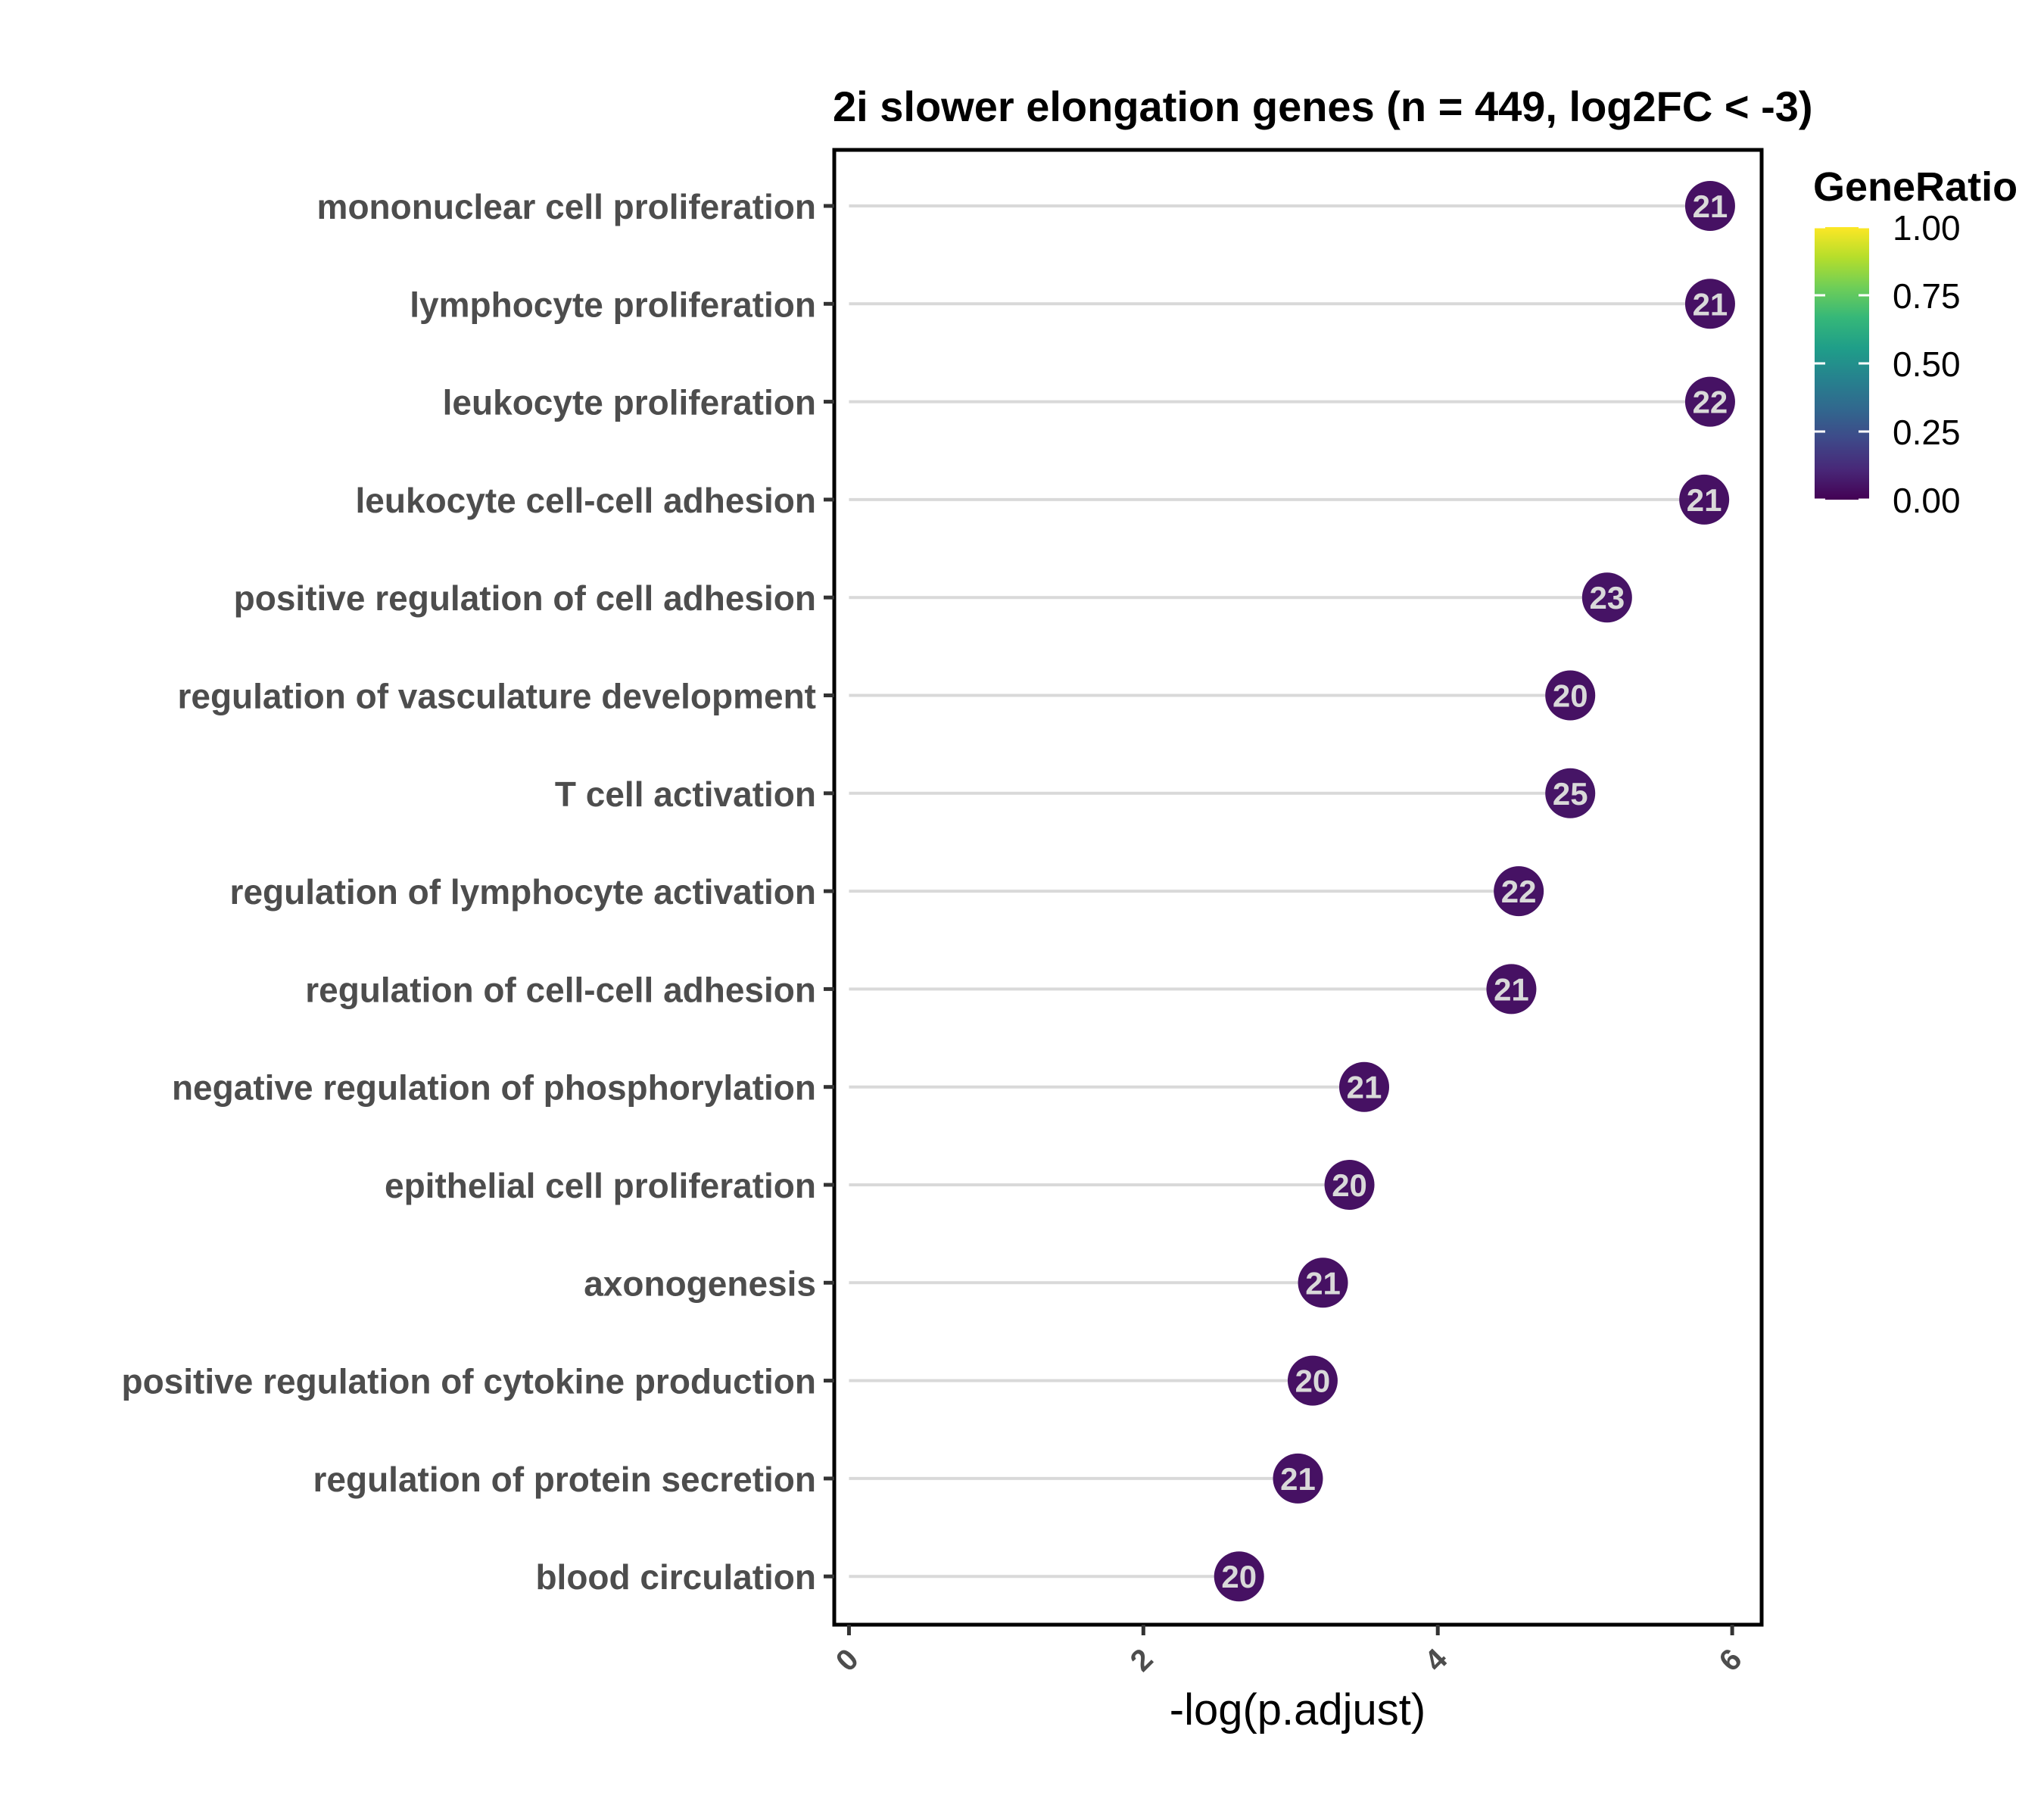  I want to click on term-row: axonogenesis 21, so click(966, 1283).